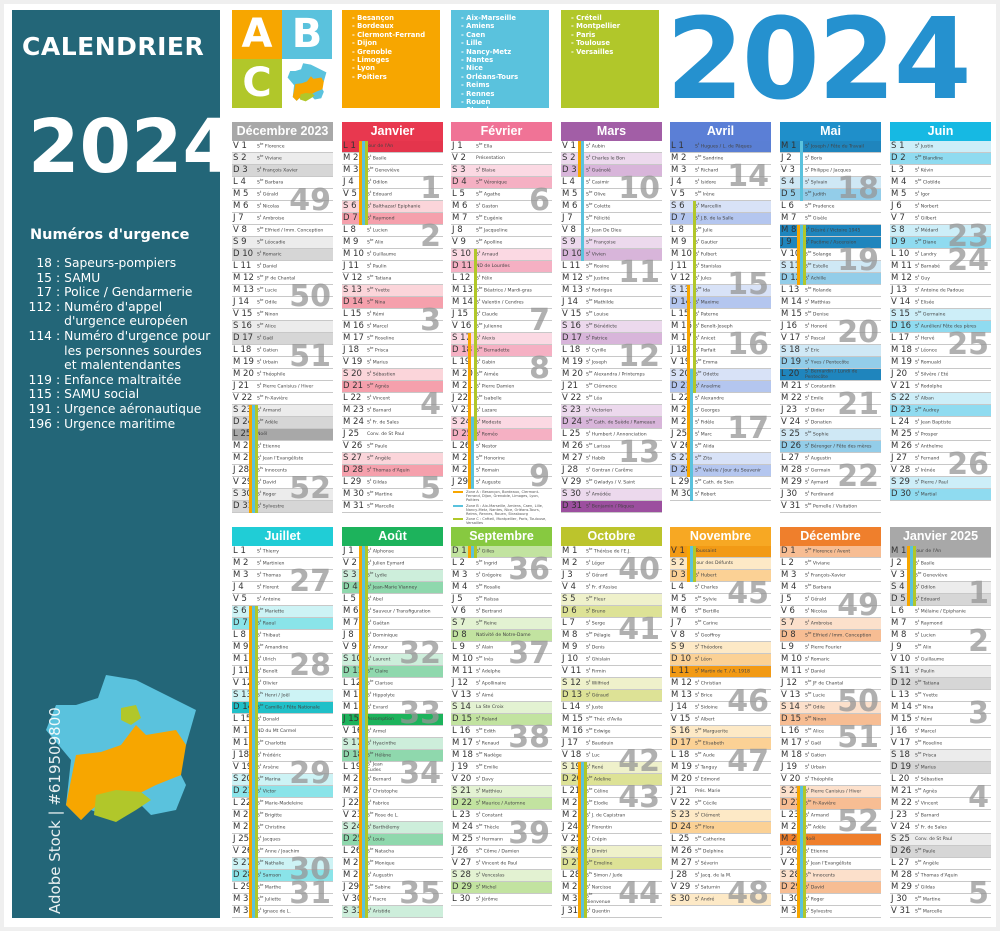  I want to click on saint-name: St Thierry, so click(268, 550).